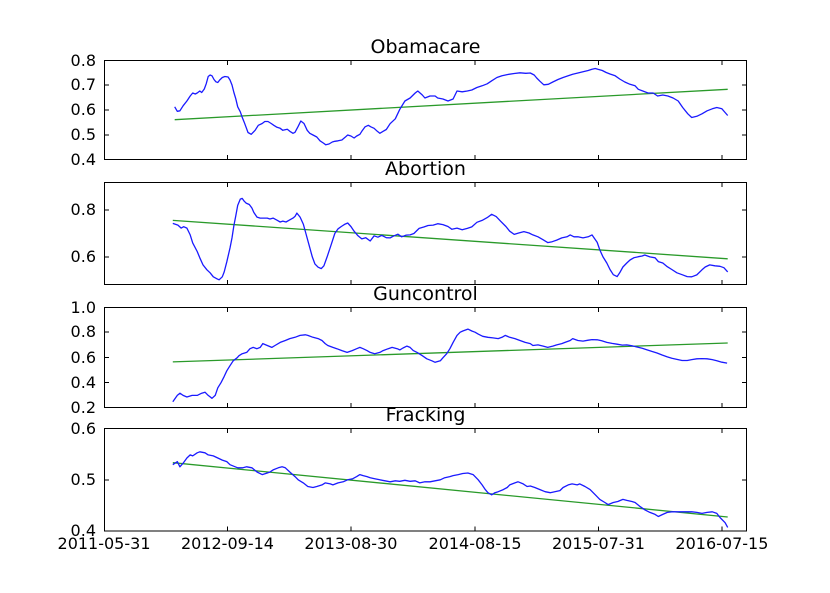 The width and height of the screenshot is (830, 593). I want to click on x-tick-label: 2016-07-15, so click(722, 543).